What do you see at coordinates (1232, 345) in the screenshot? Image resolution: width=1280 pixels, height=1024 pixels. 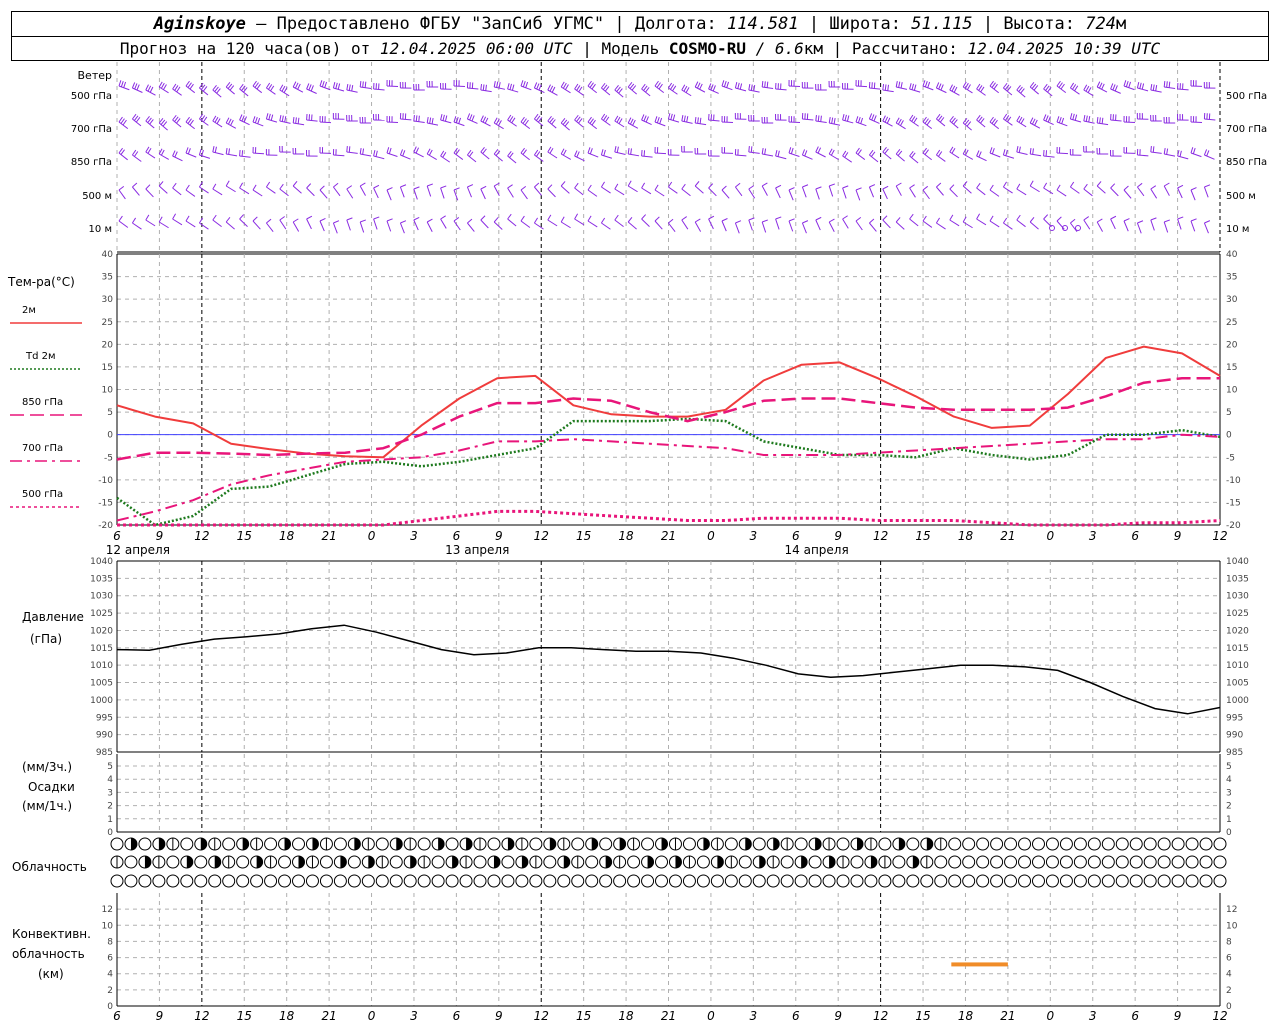 I see `temp-ytick-right: 20` at bounding box center [1232, 345].